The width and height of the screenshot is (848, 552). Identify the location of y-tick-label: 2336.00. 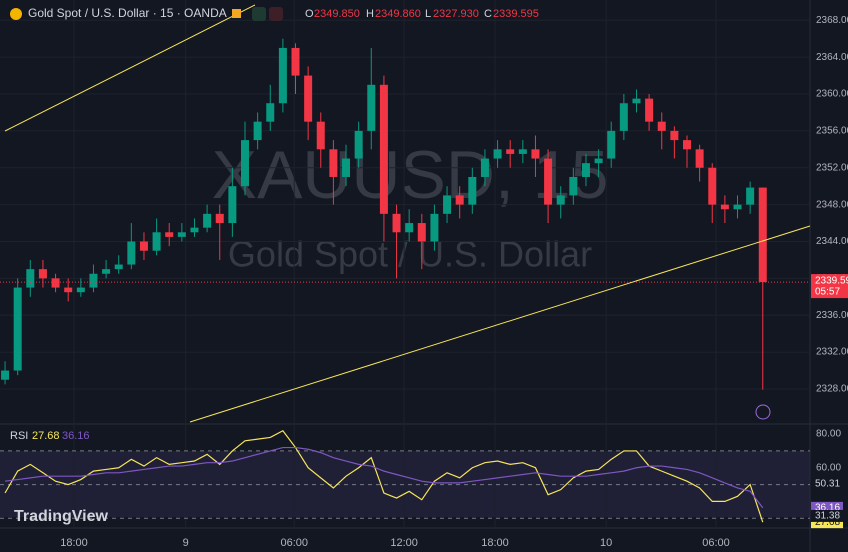
(832, 315).